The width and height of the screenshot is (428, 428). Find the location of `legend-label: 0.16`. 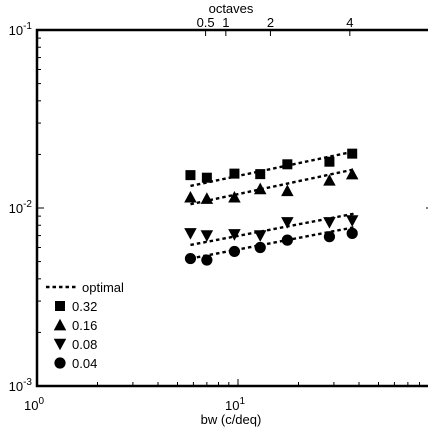

legend-label: 0.16 is located at coordinates (84, 325).